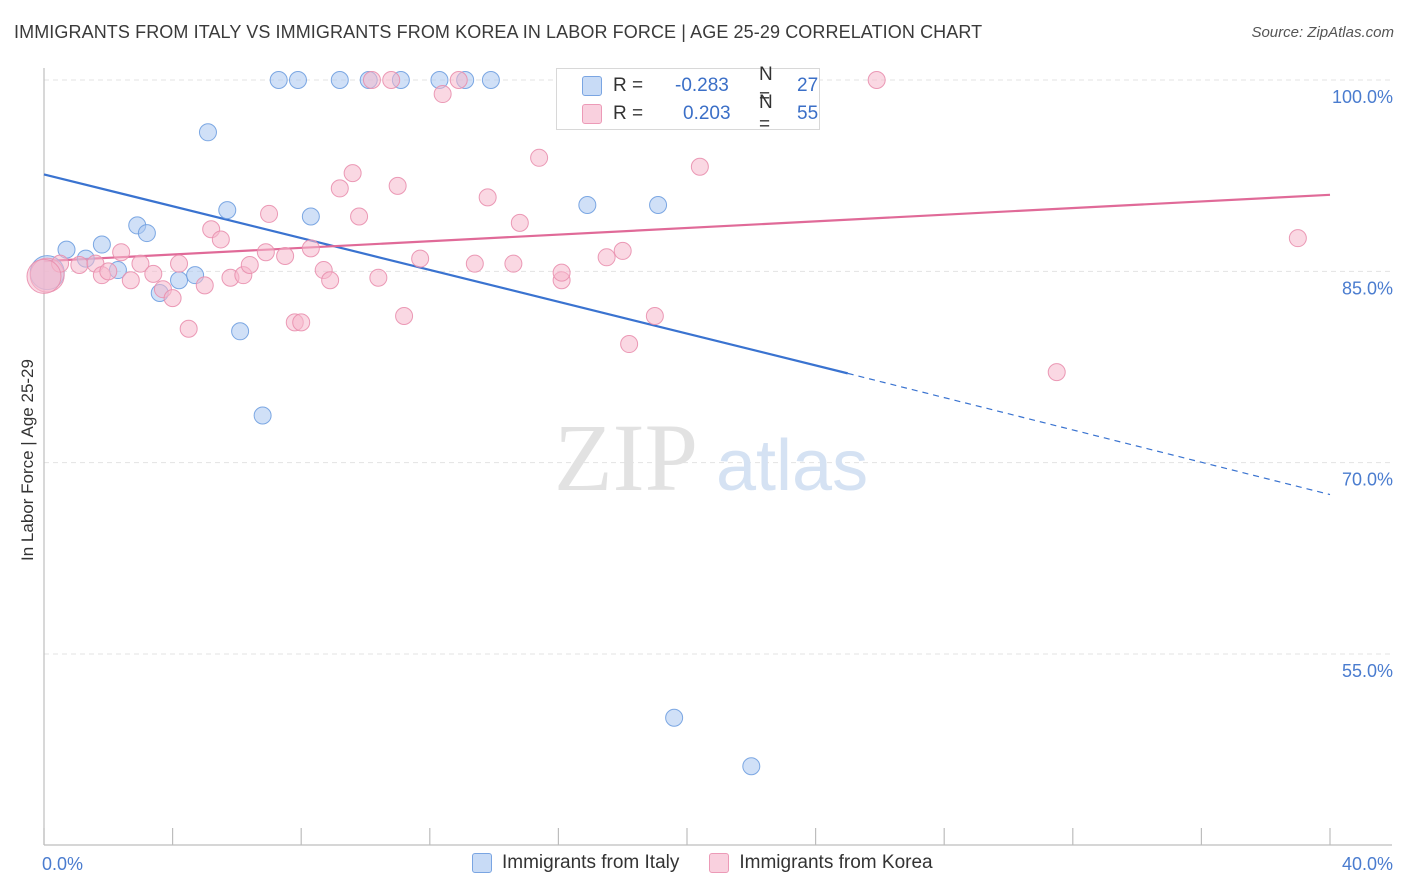 The height and width of the screenshot is (892, 1406). Describe the element at coordinates (1322, 32) in the screenshot. I see `source-label: Source: ZipAtlas.com` at that location.